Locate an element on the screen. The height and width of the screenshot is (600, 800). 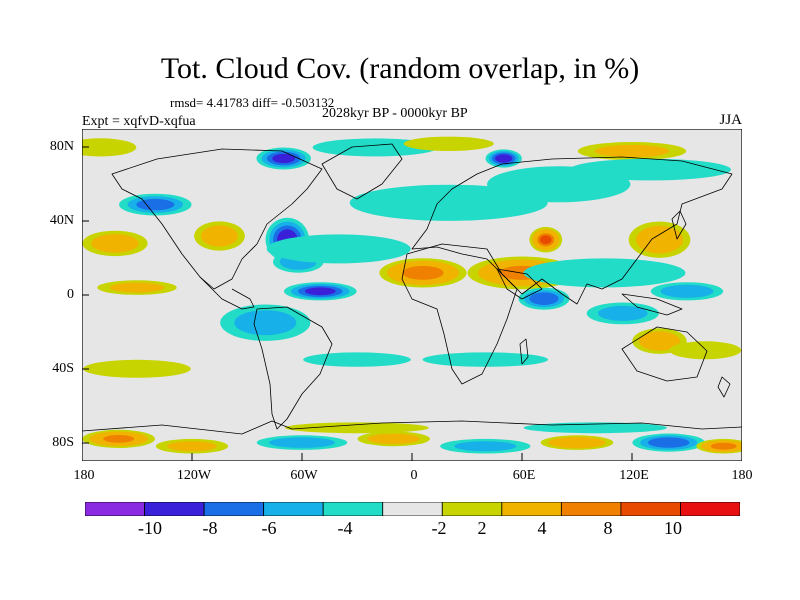
time-period-label: 2028kyr BP - 0000kyr BP is located at coordinates (395, 113).